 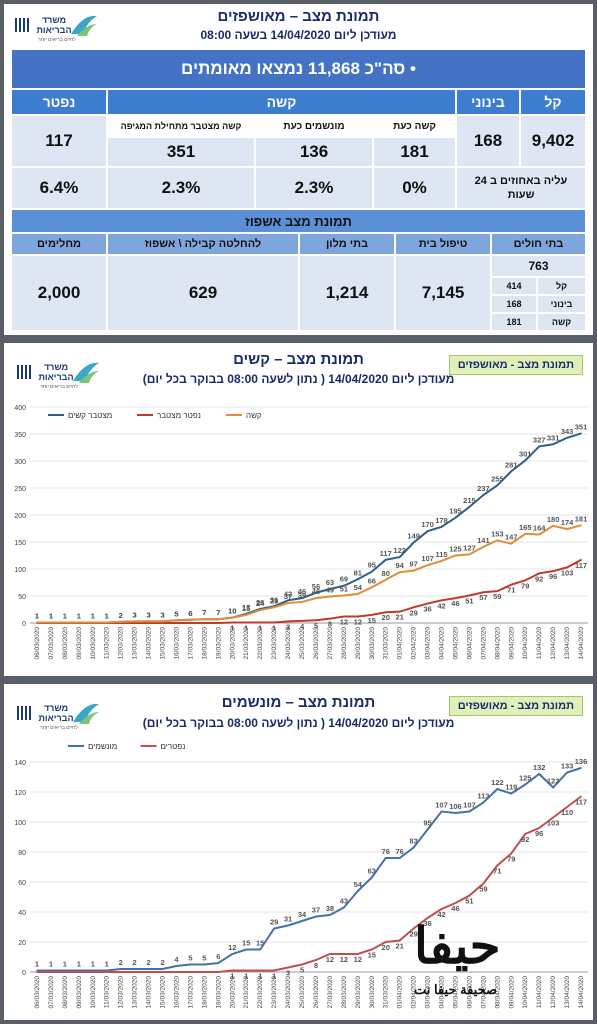 What do you see at coordinates (443, 244) in the screenshot?
I see `header-home-care: טיפול בית` at bounding box center [443, 244].